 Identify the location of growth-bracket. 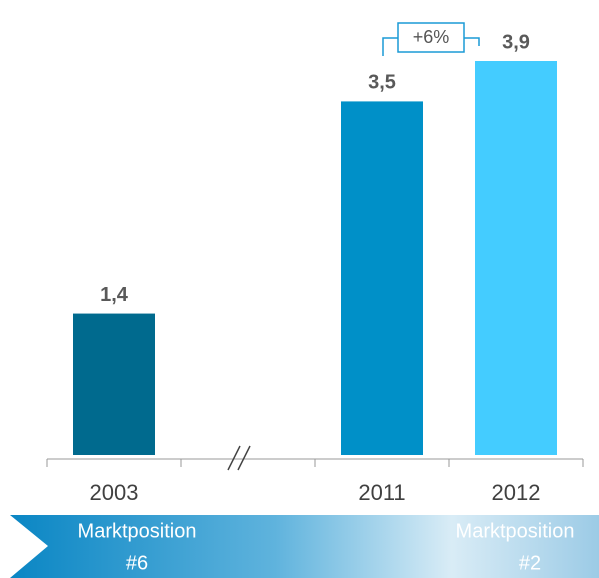
(431, 39).